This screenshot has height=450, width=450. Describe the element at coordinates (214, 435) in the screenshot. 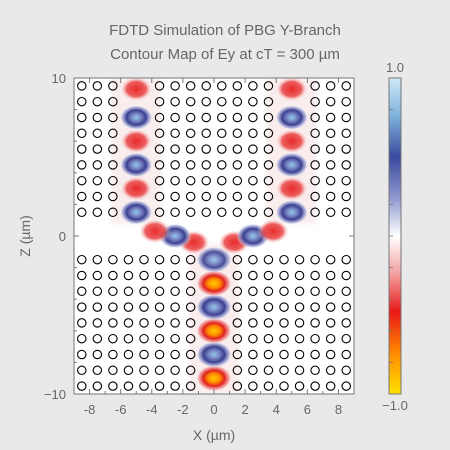

I see `x-axis-label: X (µm)` at that location.